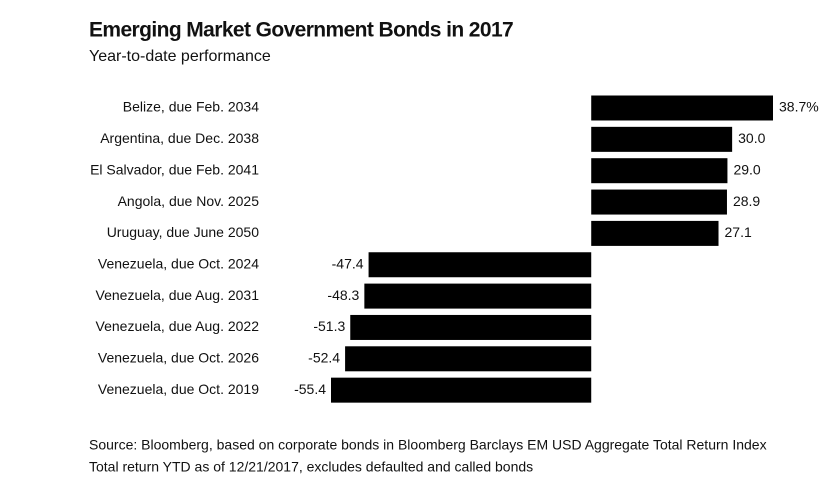  What do you see at coordinates (178, 263) in the screenshot?
I see `category-label: Venezuela, due Oct. 2024` at bounding box center [178, 263].